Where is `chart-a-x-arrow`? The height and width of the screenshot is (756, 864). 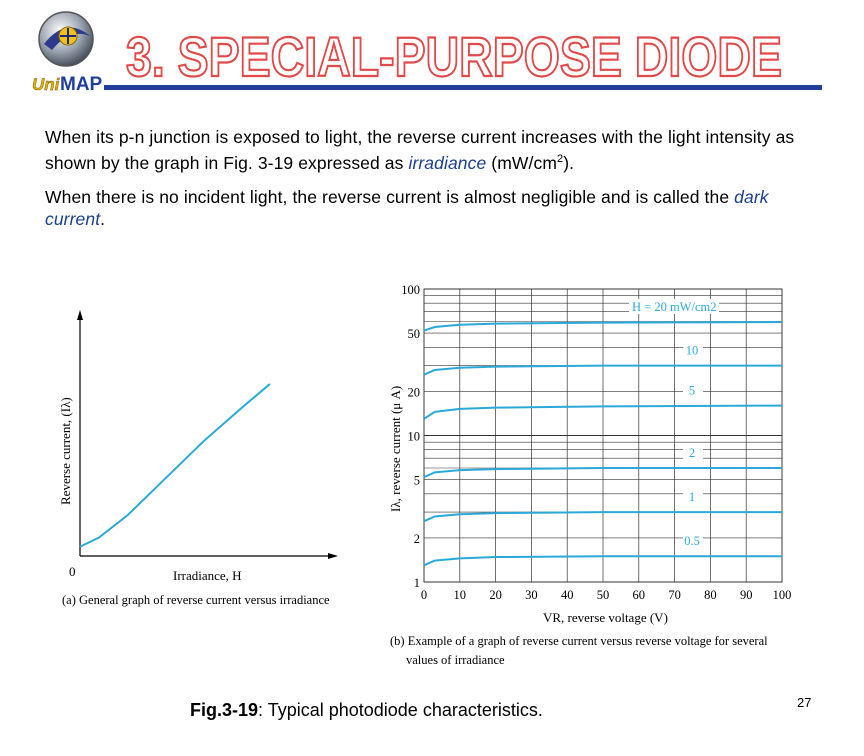 chart-a-x-arrow is located at coordinates (333, 556).